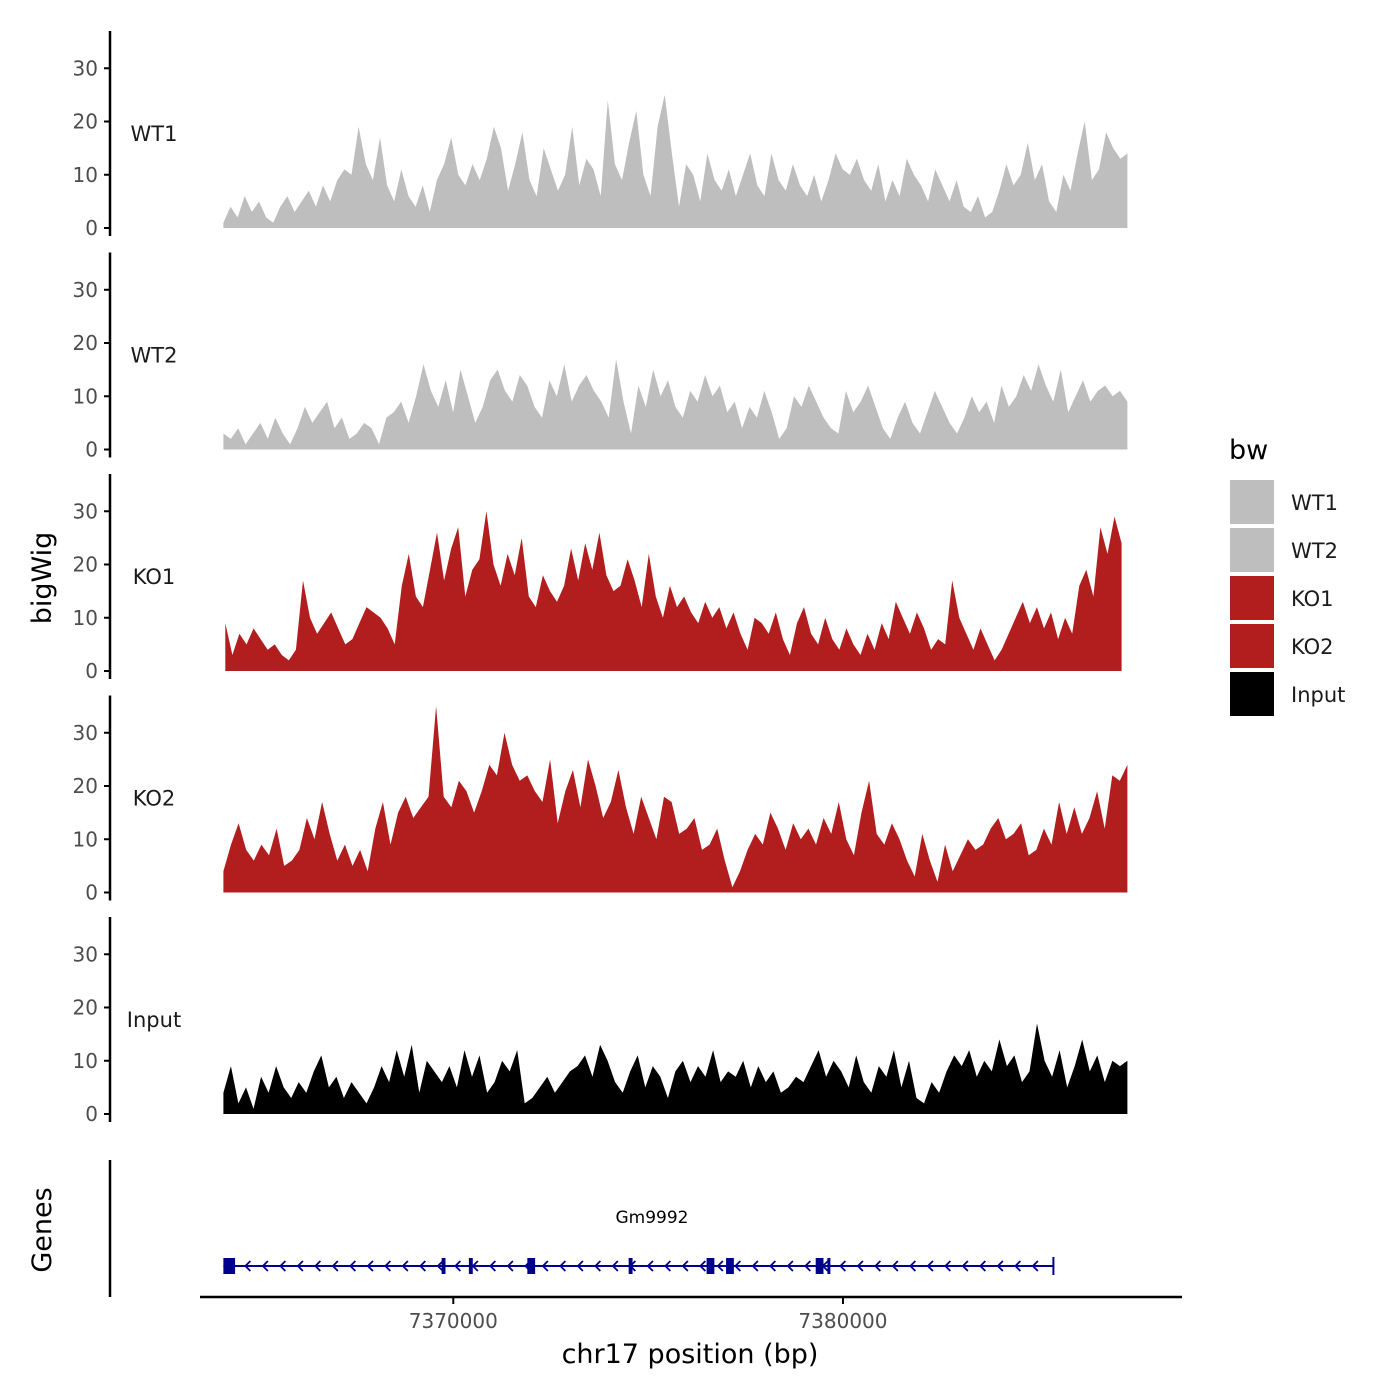  I want to click on legend-label-wt1: WT1, so click(1314, 503).